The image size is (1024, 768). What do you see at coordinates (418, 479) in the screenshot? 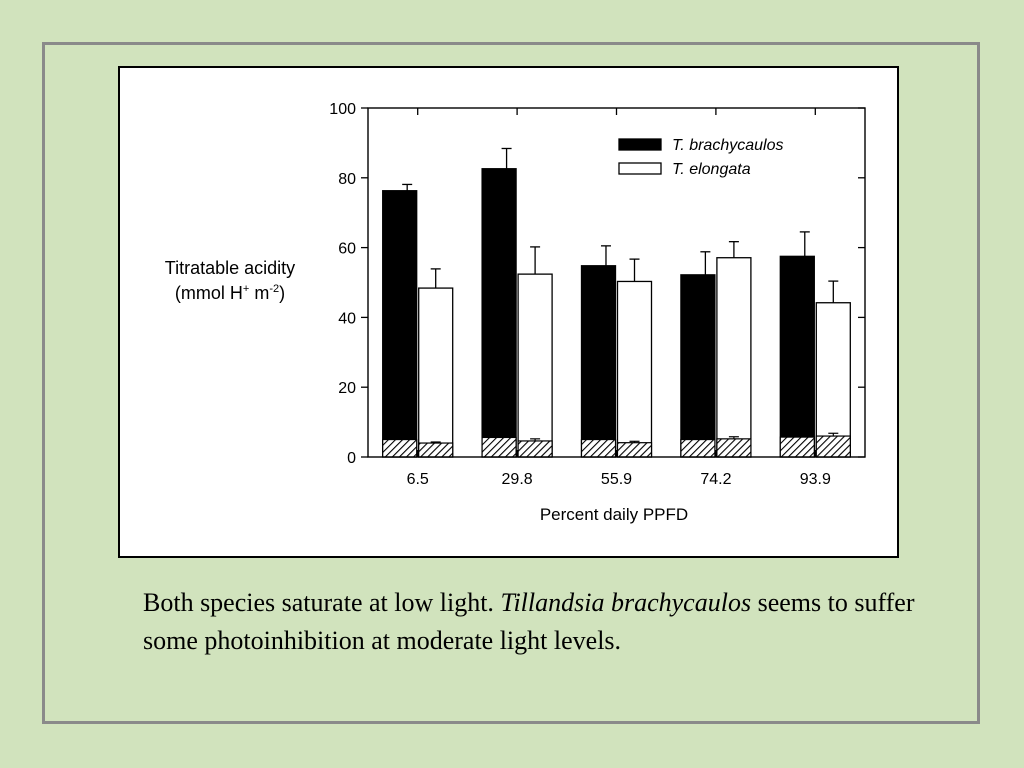
I see `x-tick-label: 6.5` at bounding box center [418, 479].